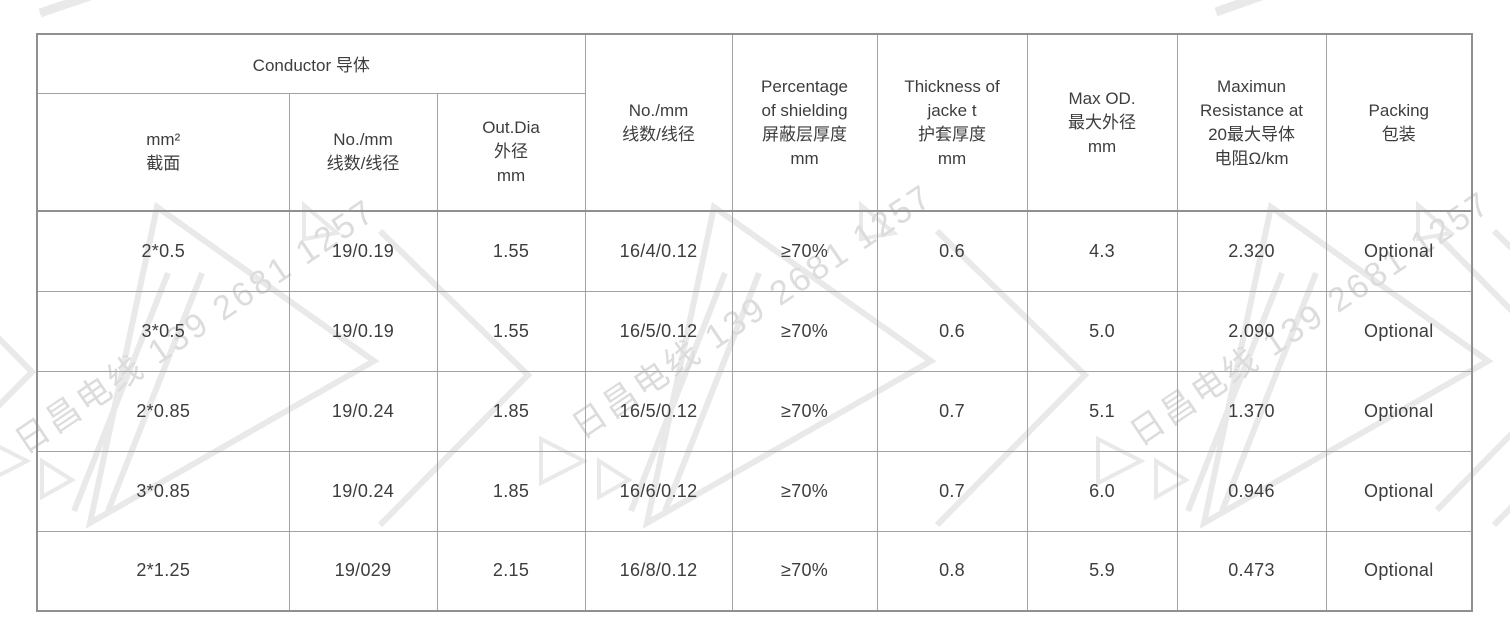 The width and height of the screenshot is (1510, 643). Describe the element at coordinates (1102, 331) in the screenshot. I see `data-cell: 5.0` at that location.